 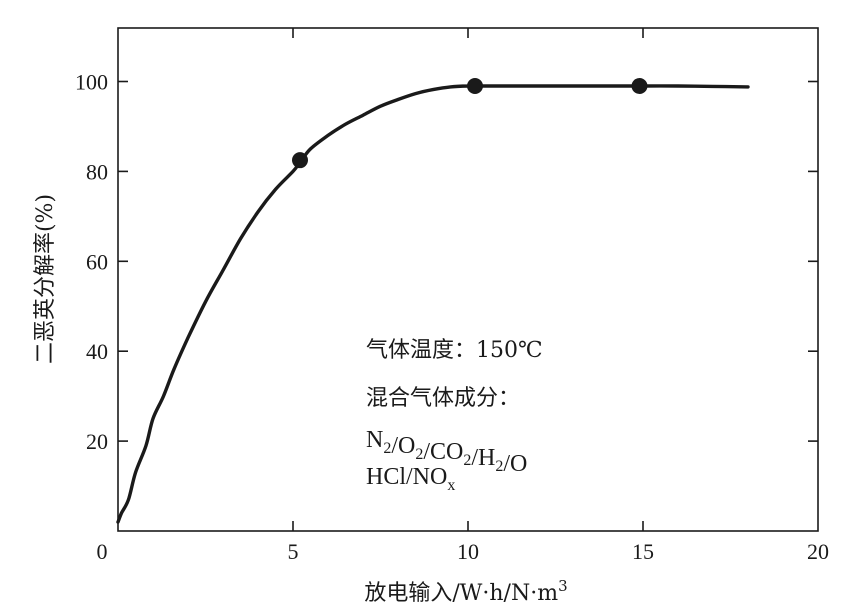 I want to click on annotation-formula-line1: N2/O2/CO2/H2/O, so click(x=446, y=452).